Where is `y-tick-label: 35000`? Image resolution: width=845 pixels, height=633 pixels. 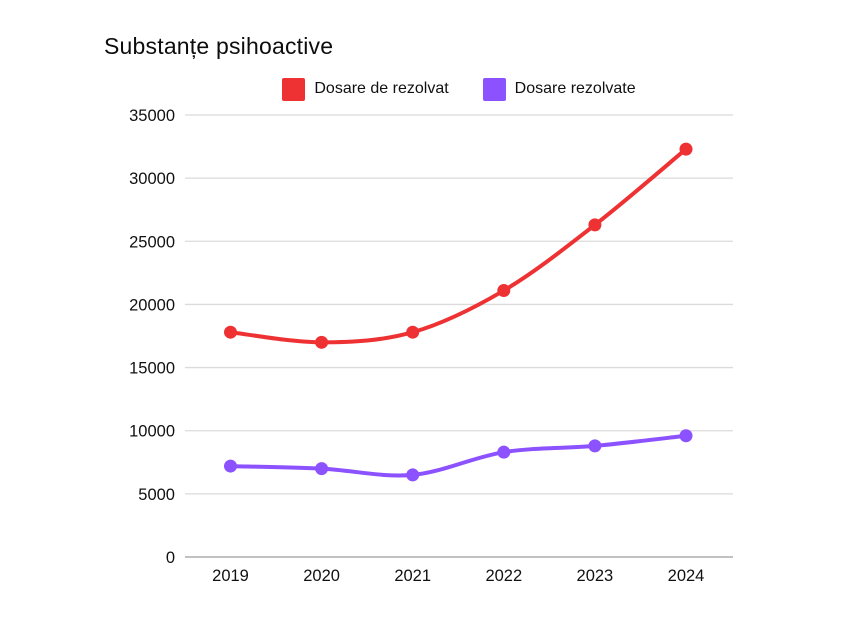 y-tick-label: 35000 is located at coordinates (152, 116).